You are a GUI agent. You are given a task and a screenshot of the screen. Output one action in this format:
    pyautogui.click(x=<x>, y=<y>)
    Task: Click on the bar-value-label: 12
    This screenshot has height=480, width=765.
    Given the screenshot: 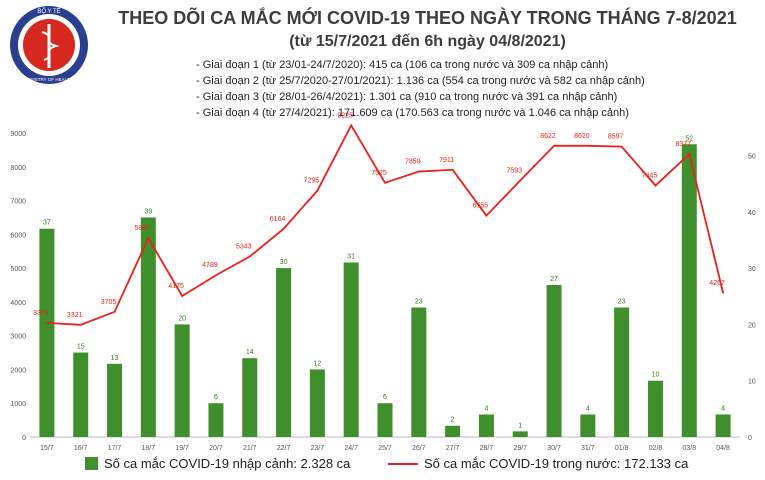 What is the action you would take?
    pyautogui.click(x=317, y=363)
    